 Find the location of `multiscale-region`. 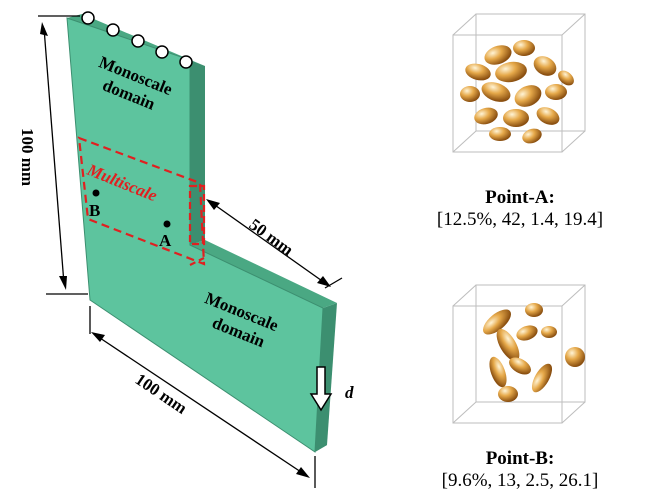

multiscale-region is located at coordinates (141, 201).